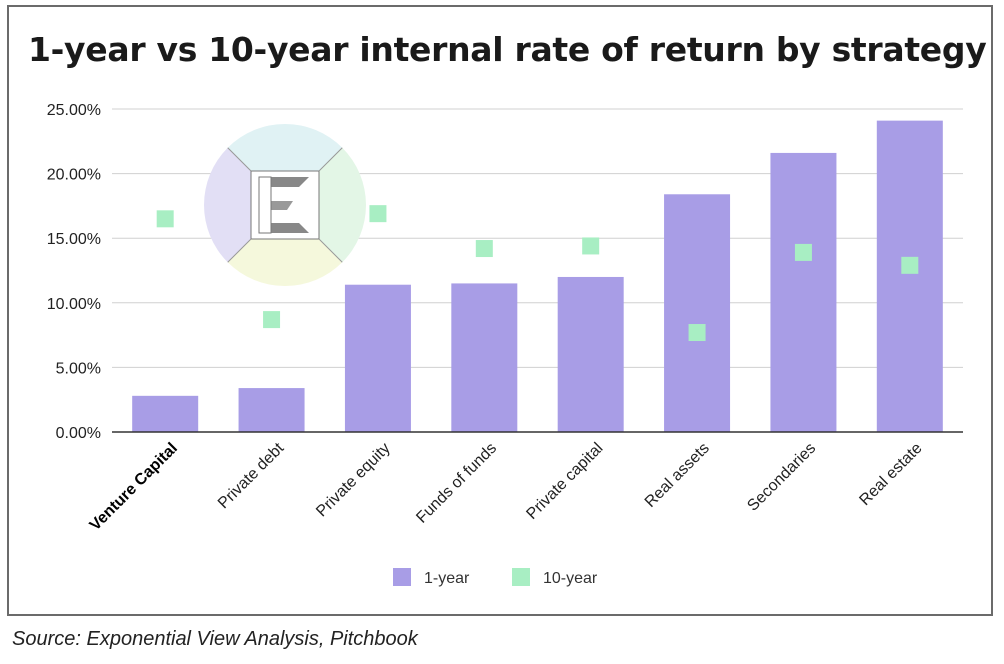 The image size is (1004, 664). I want to click on exponential-view-logo-icon, so click(285, 205).